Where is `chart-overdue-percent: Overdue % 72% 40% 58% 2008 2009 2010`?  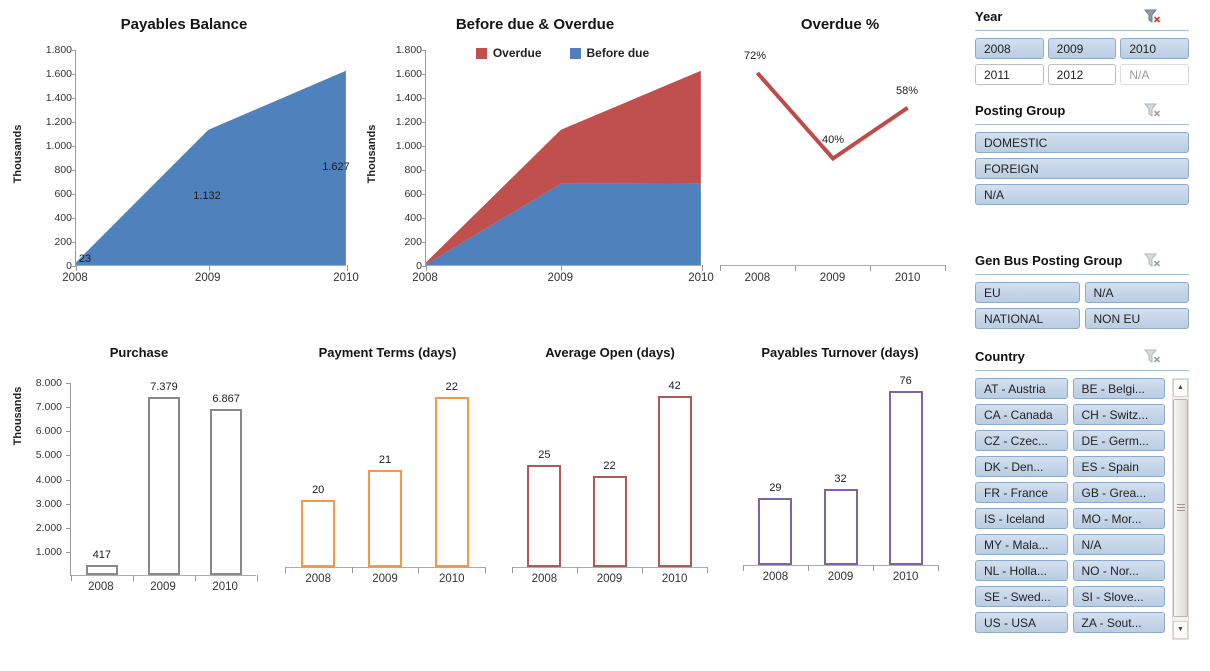
chart-overdue-percent: Overdue % 72% 40% 58% 2008 2009 2010 is located at coordinates (840, 158).